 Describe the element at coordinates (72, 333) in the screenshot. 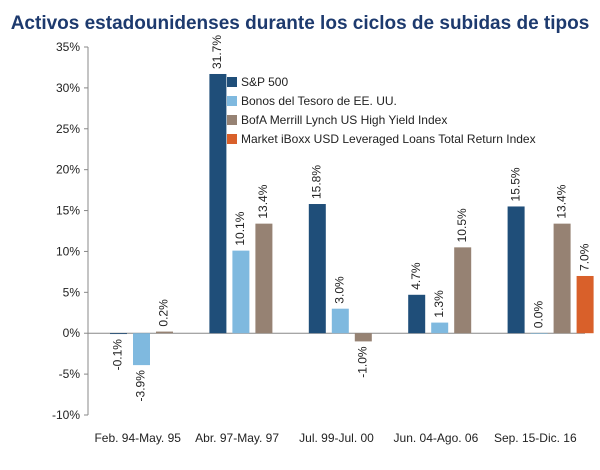

I see `y-tick-label: 0%` at that location.